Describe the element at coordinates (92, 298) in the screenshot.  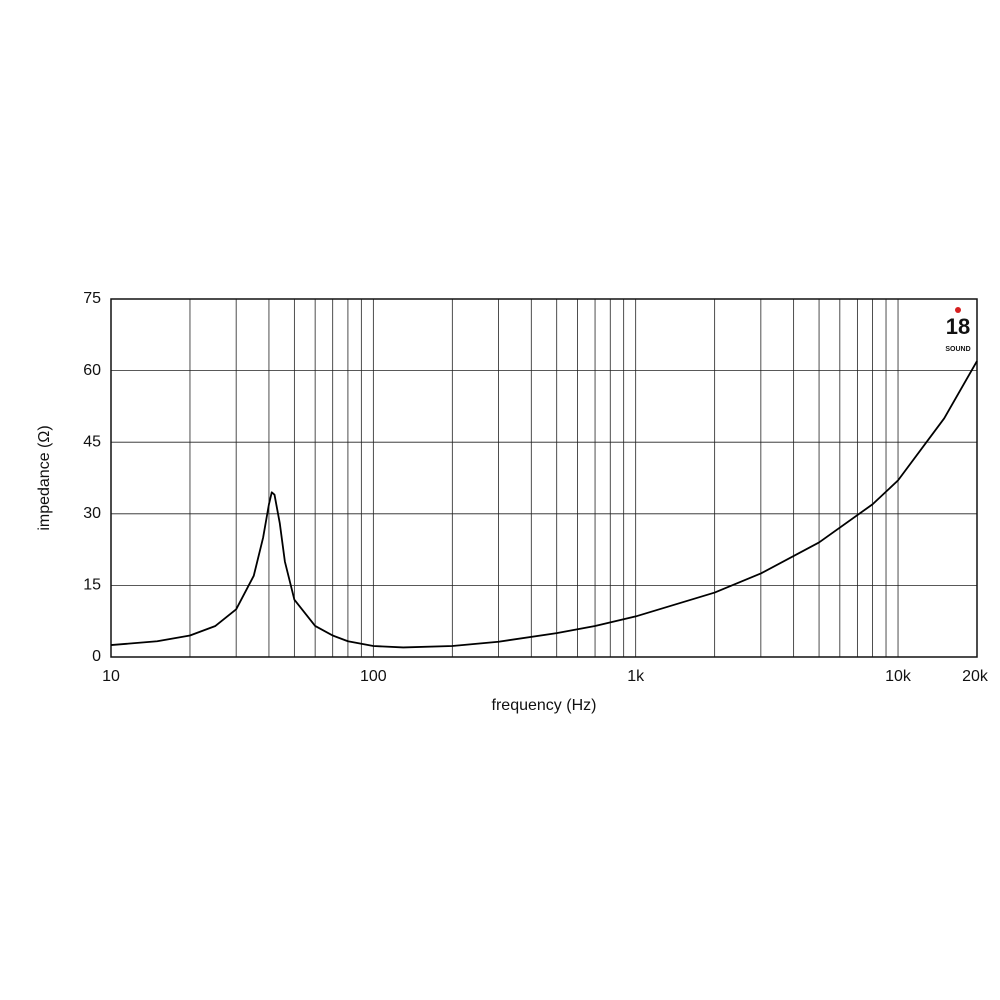
I see `y-tick-label: 75` at that location.